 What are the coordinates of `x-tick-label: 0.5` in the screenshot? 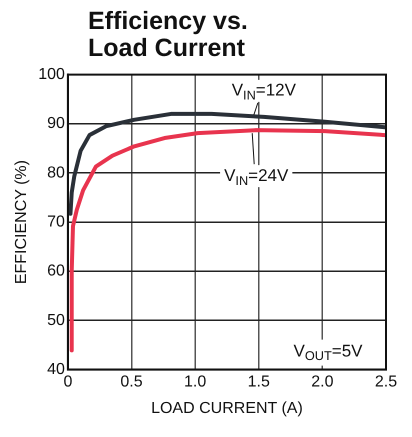 It's located at (131, 382).